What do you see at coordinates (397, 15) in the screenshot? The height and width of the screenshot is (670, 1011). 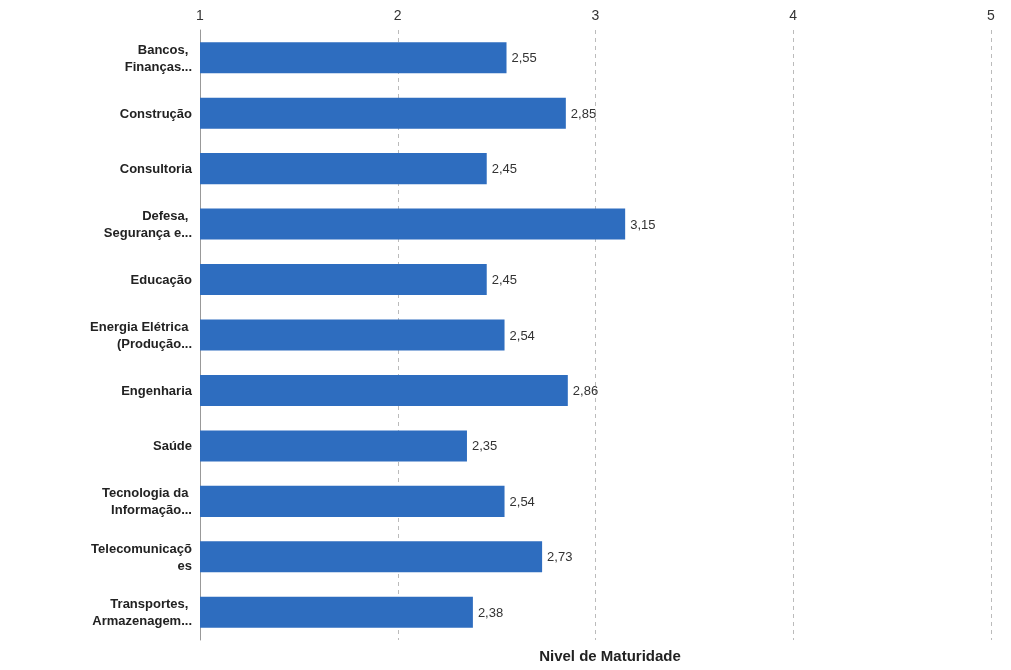 I see `x-tick-label: 2` at bounding box center [397, 15].